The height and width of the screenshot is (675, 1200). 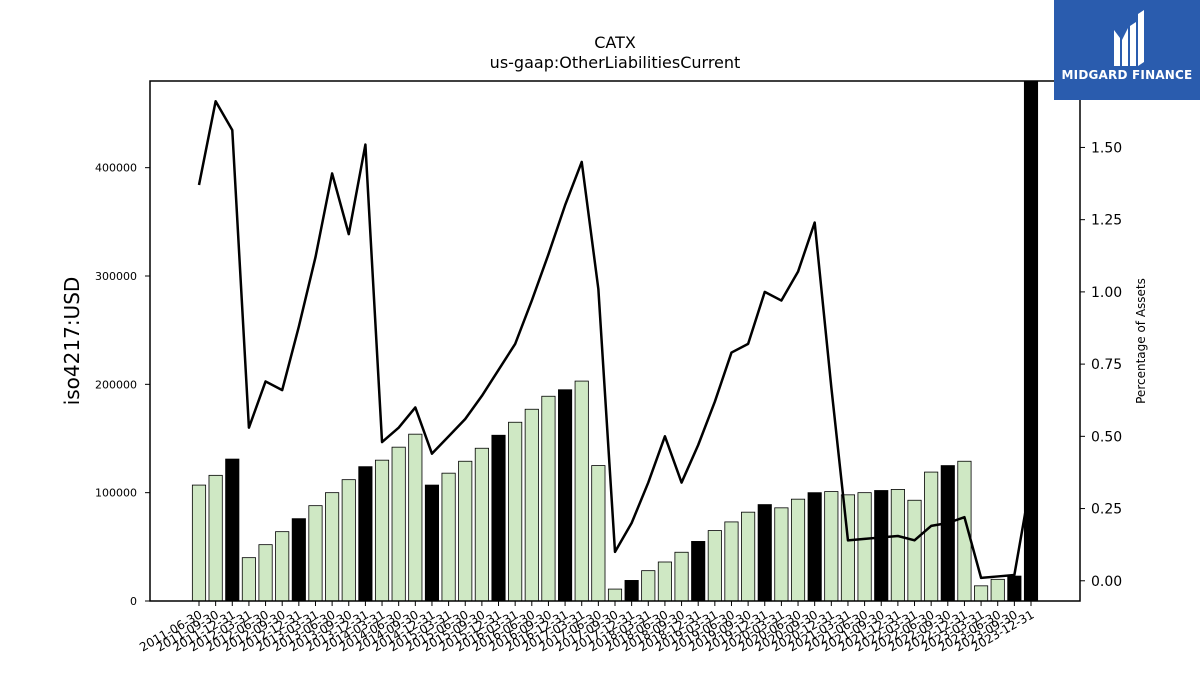 I want to click on logo-text: MIDGARD FINANCE, so click(x=1127, y=75).